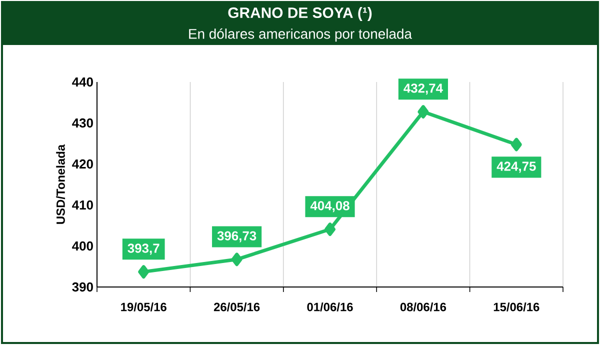 The image size is (600, 345). Describe the element at coordinates (237, 307) in the screenshot. I see `x-tick-label: 26/05/16` at that location.